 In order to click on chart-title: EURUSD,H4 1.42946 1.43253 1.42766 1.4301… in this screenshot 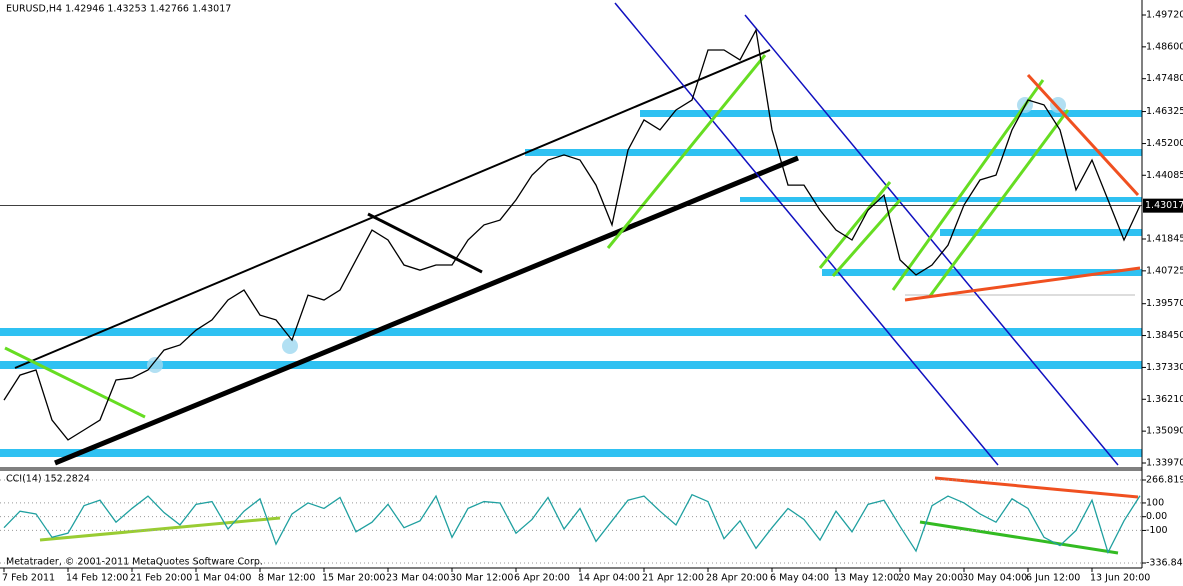, I will do `click(118, 9)`.